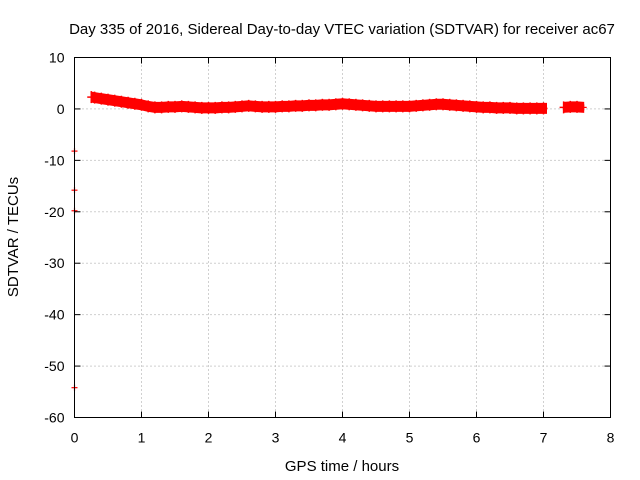  Describe the element at coordinates (54, 160) in the screenshot. I see `y-tick-label: -10` at that location.